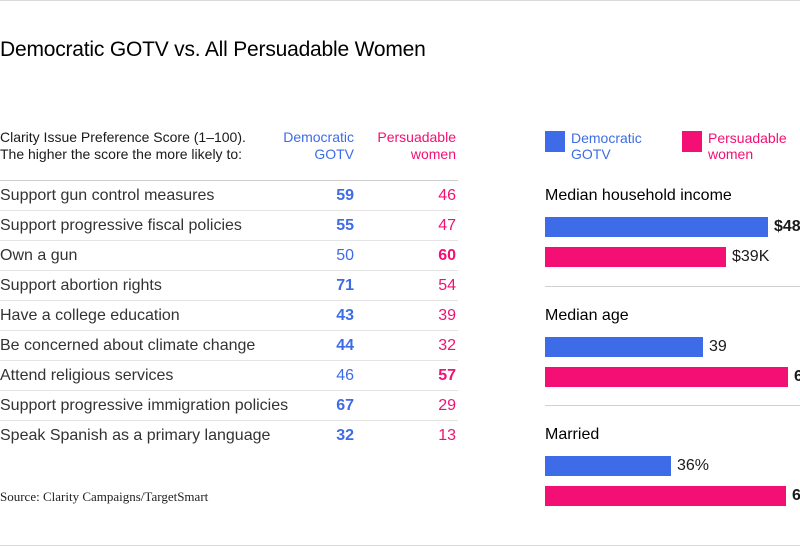 This screenshot has width=800, height=547. I want to click on legend-label-line: Democratic, so click(606, 138).